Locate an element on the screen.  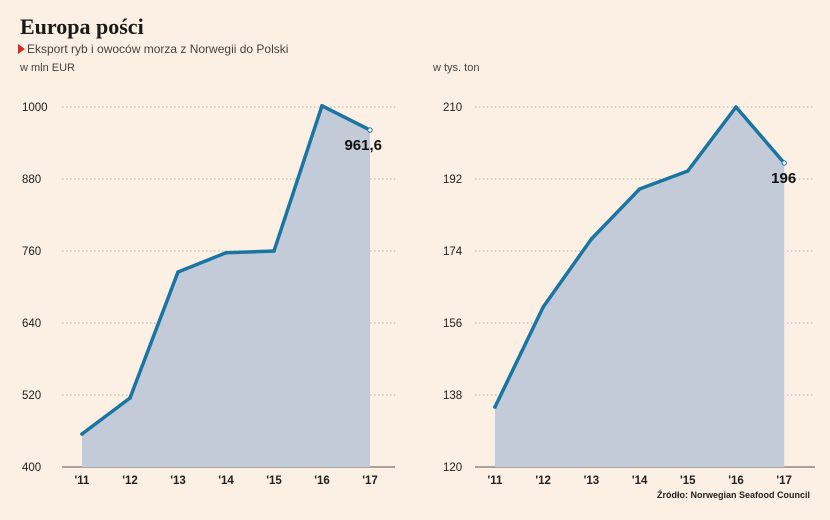
left-x-tick-label: '17 is located at coordinates (370, 481).